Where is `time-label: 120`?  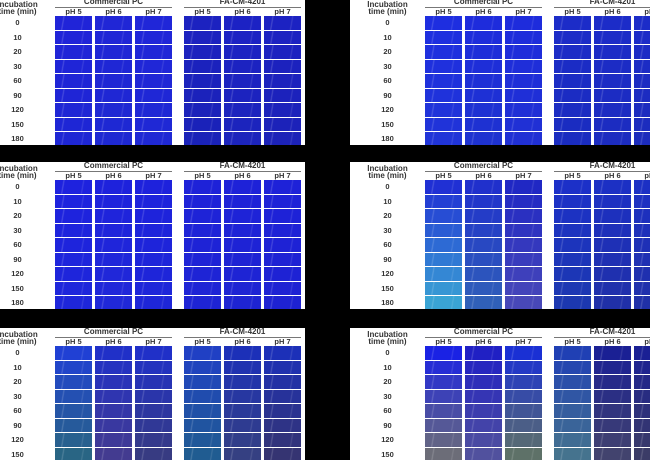
time-label: 120 is located at coordinates (27, 274).